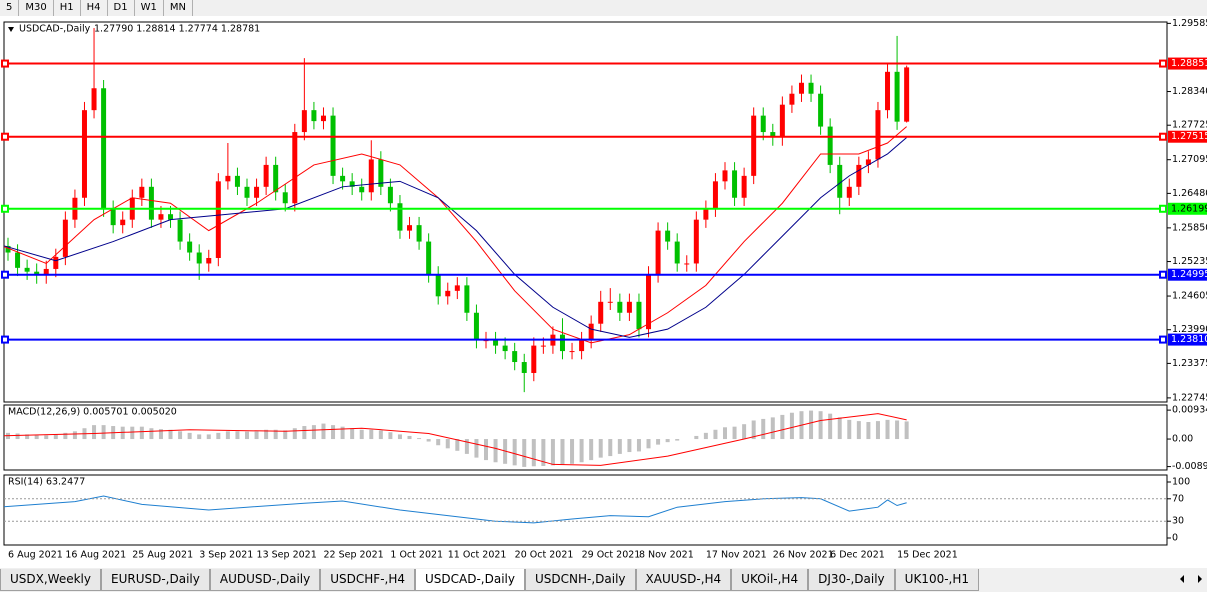 The width and height of the screenshot is (1207, 592). I want to click on macd-panel, so click(585, 437).